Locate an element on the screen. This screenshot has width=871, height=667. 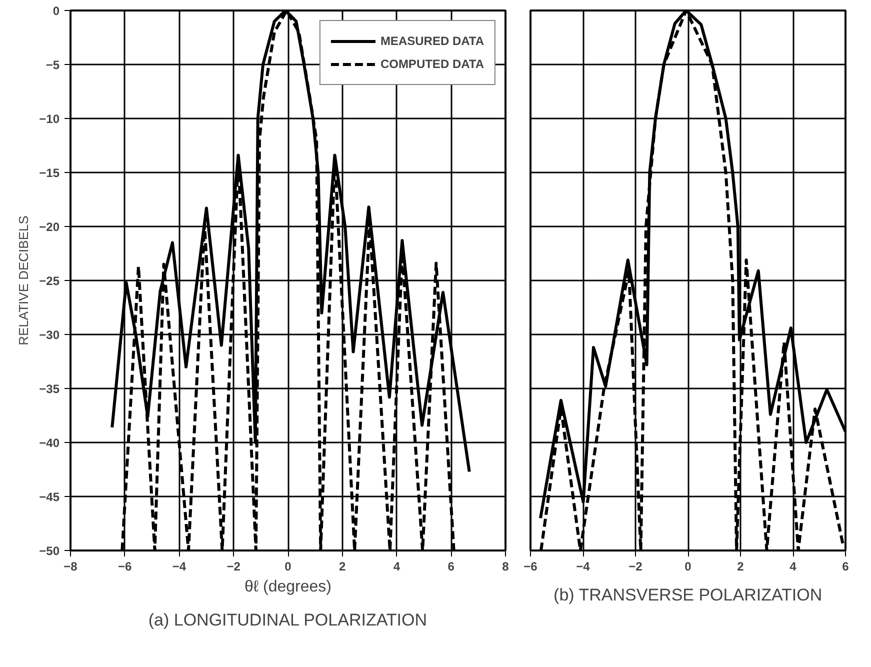
y-tick-label: −5 is located at coordinates (53, 65).